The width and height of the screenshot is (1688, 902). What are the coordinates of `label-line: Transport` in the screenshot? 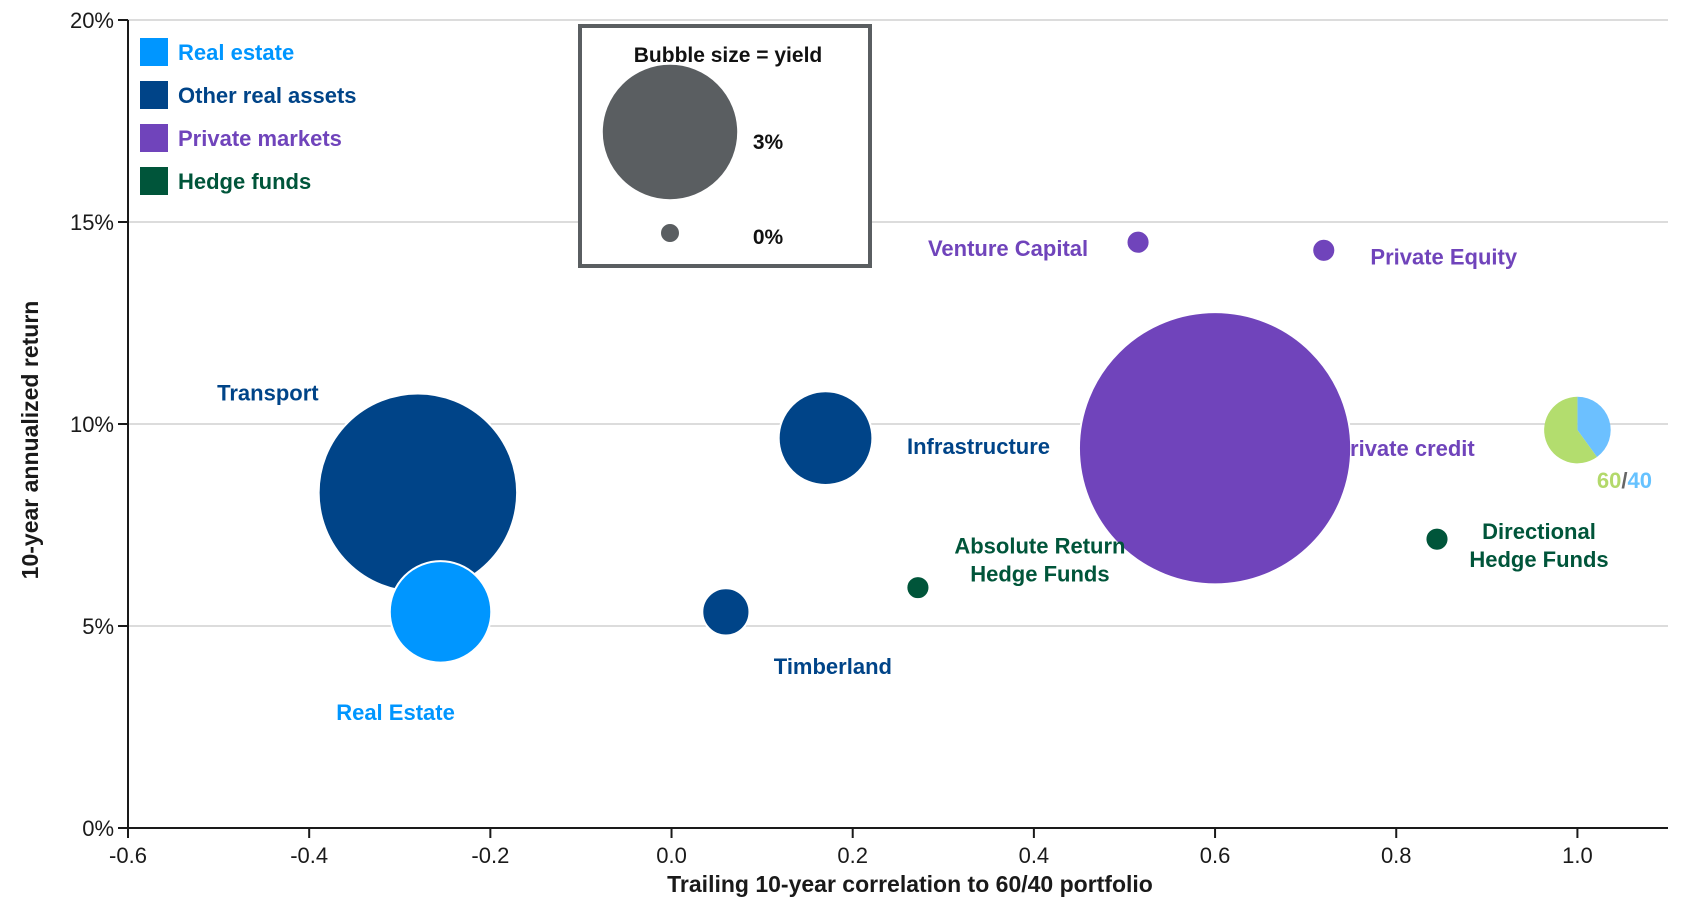 It's located at (268, 393).